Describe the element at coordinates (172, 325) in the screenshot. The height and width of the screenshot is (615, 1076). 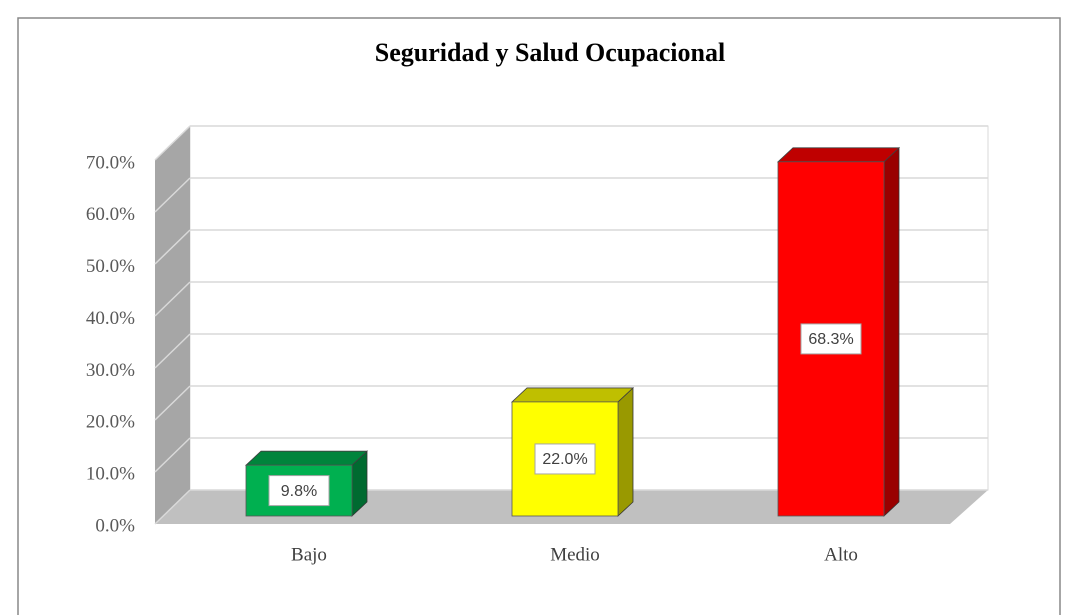
I see `side-wall` at that location.